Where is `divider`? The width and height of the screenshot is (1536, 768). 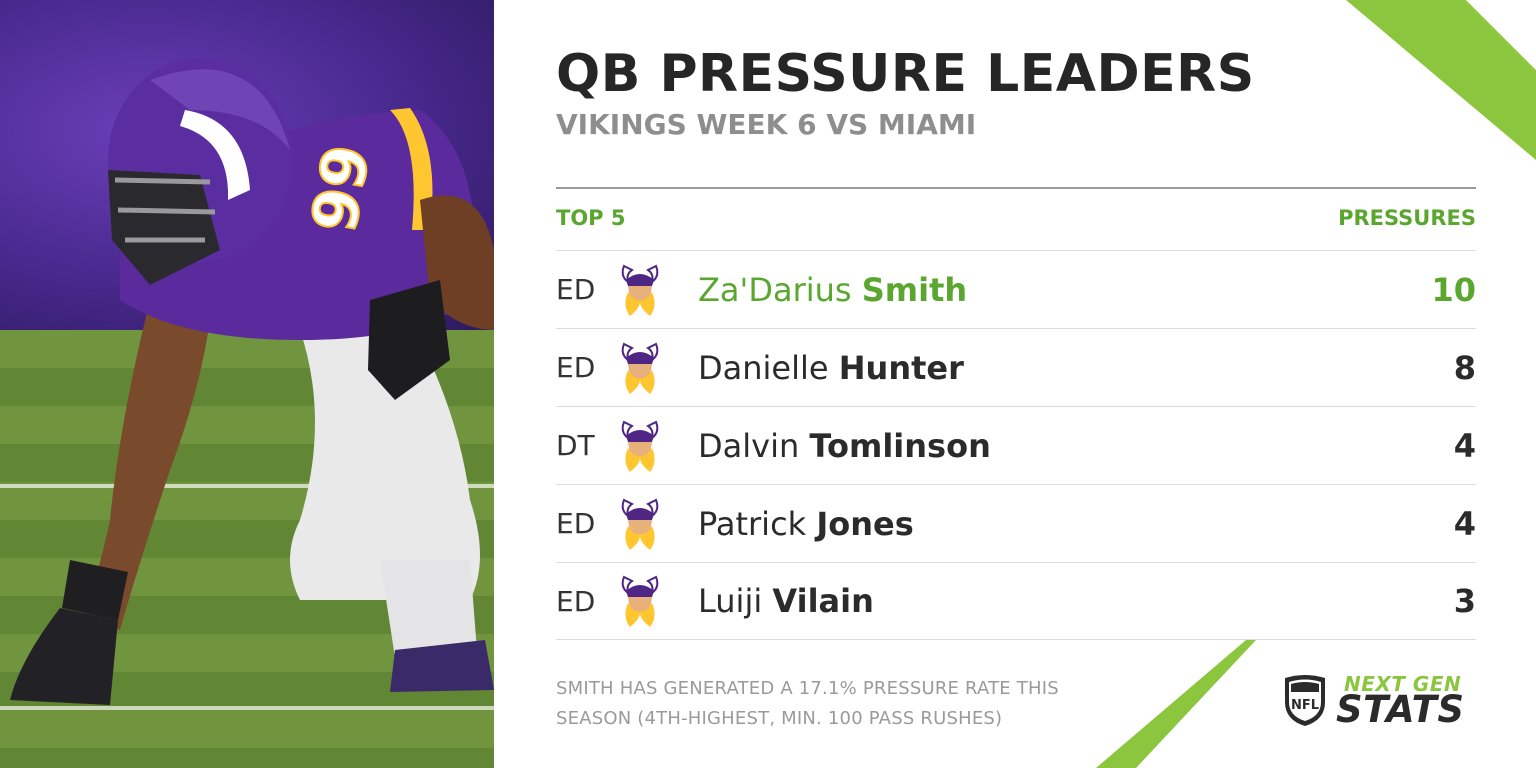
divider is located at coordinates (1016, 188).